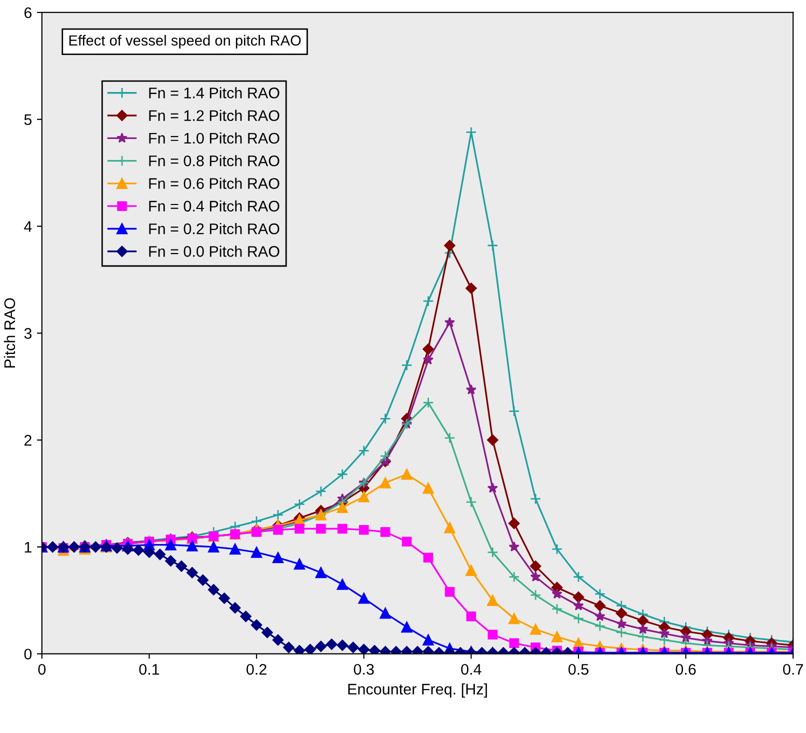  I want to click on legend-label: Fn = 0.8 Pitch RAO, so click(214, 160).